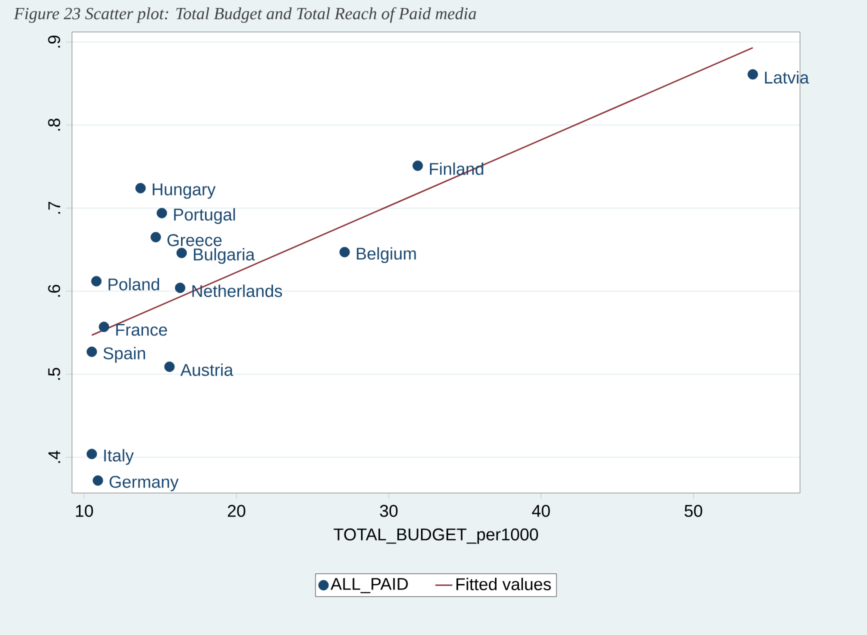 The image size is (867, 635). I want to click on chart-title: Figure 23 Scatter plot: Total Budget and Total Reach of Paid media, so click(245, 15).